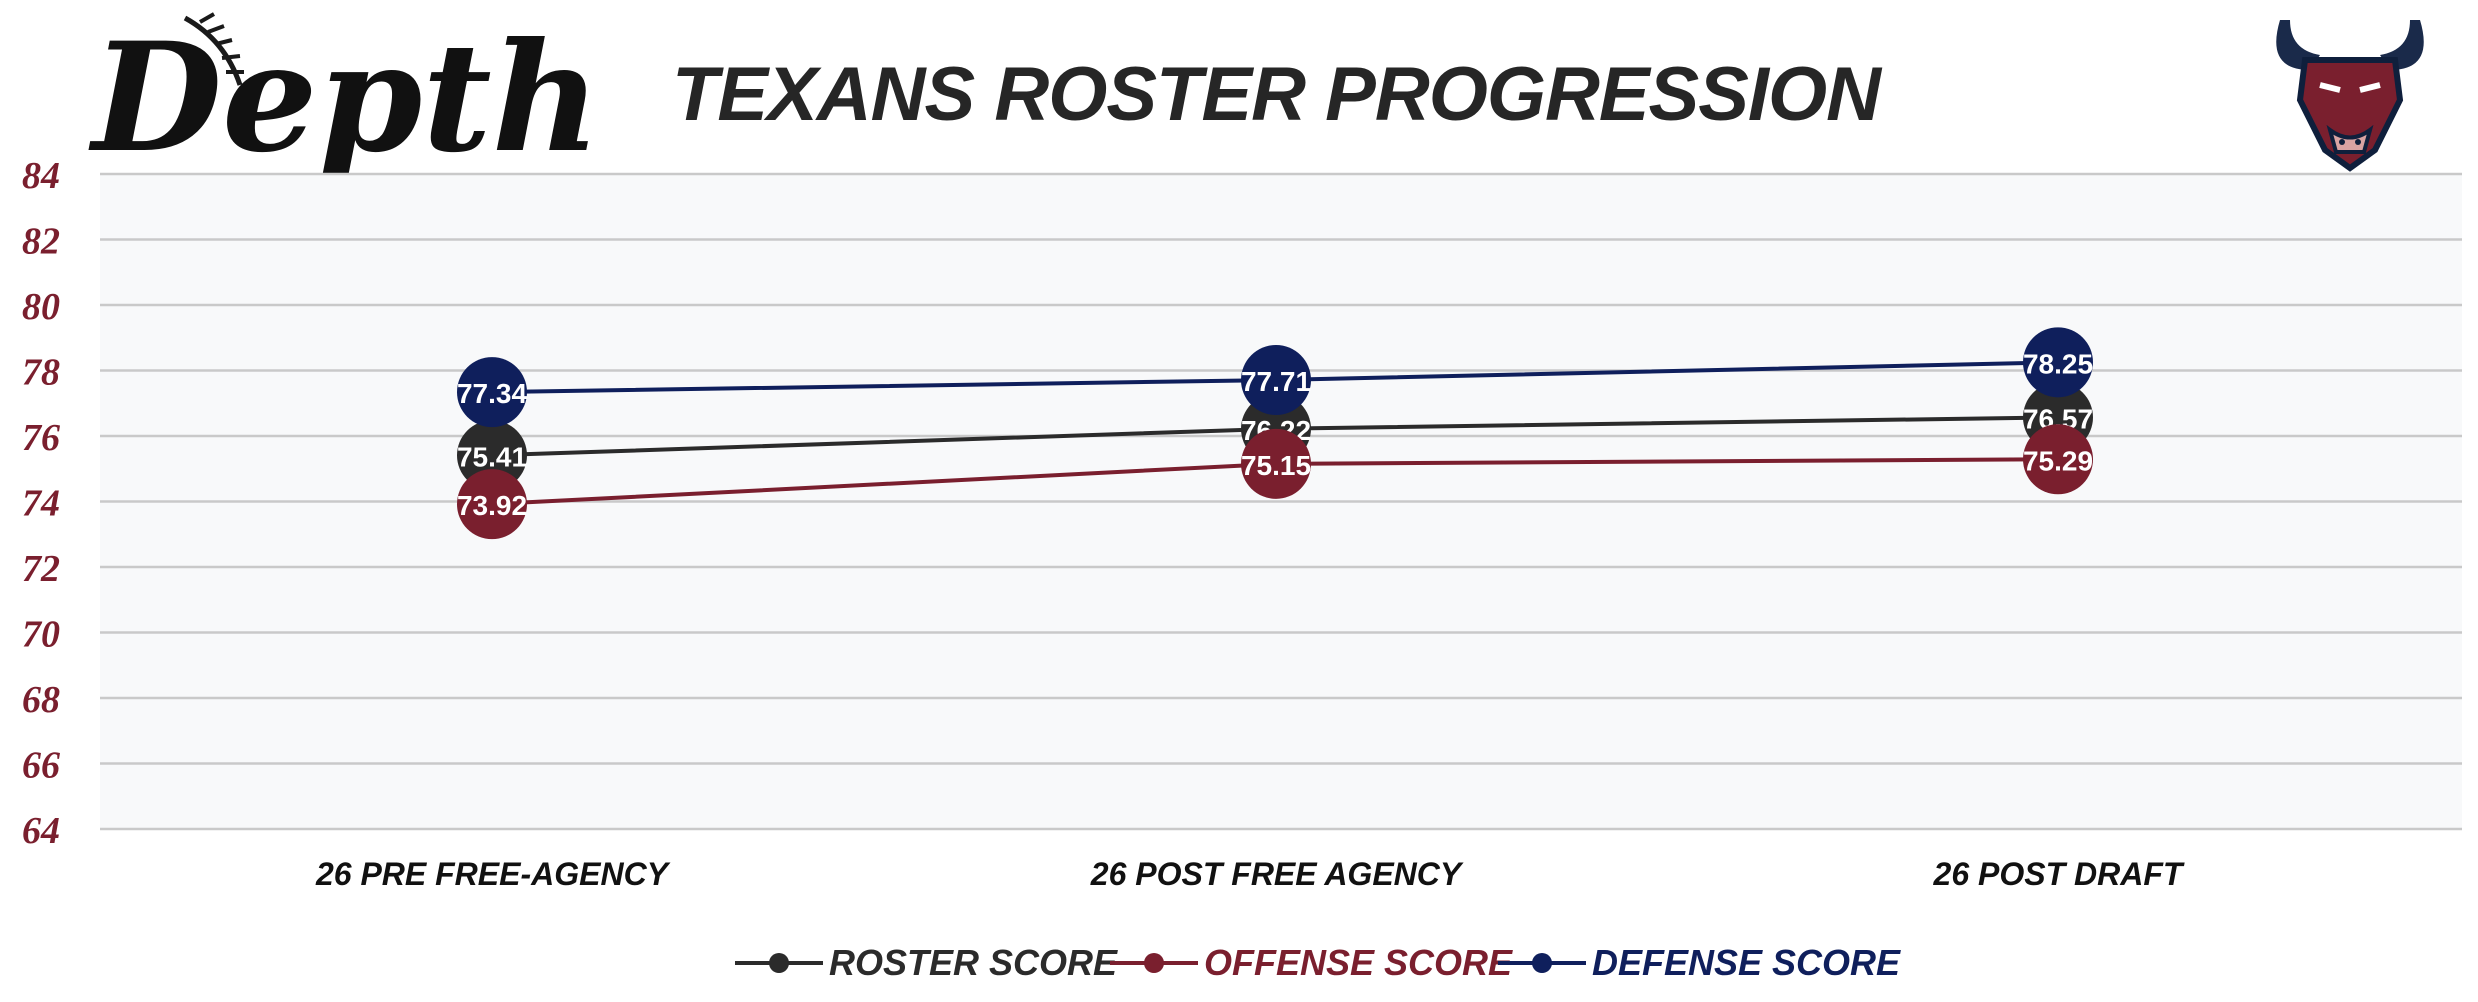 The image size is (2478, 1002). I want to click on depth-logo: Depth, so click(344, 98).